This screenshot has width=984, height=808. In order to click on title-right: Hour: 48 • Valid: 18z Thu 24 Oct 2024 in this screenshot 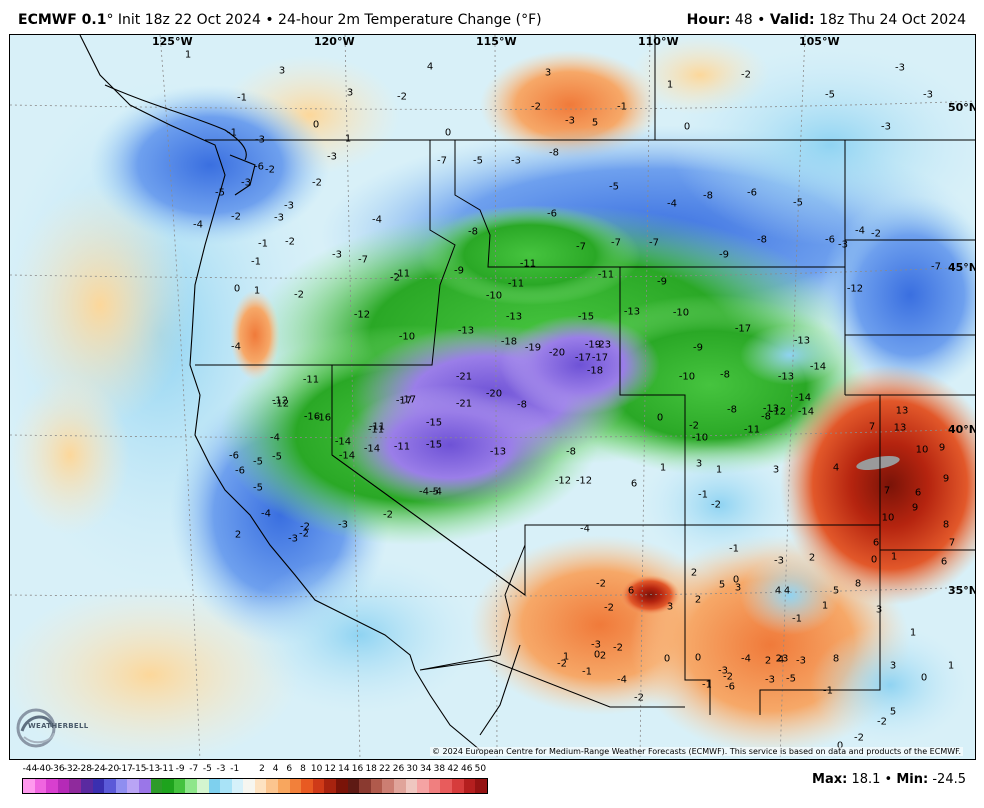, I will do `click(826, 20)`.